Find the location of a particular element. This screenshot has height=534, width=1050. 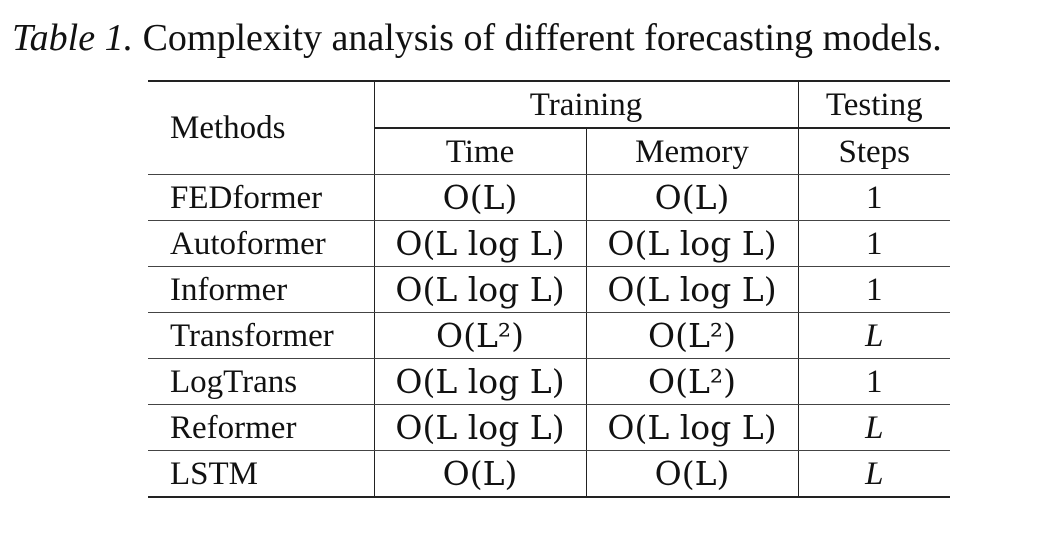

table-row: Transformer O(L²) O(L²) L is located at coordinates (549, 335).